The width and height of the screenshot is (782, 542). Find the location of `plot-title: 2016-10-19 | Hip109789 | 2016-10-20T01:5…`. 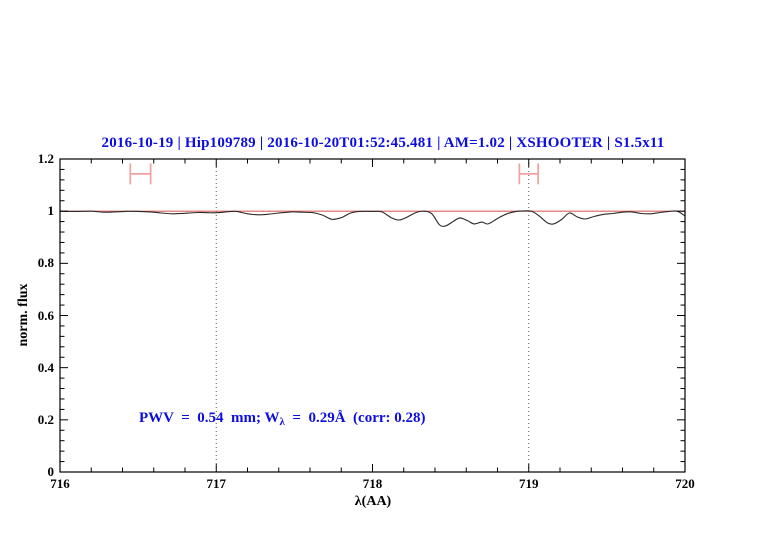

plot-title: 2016-10-19 | Hip109789 | 2016-10-20T01:5… is located at coordinates (383, 143).